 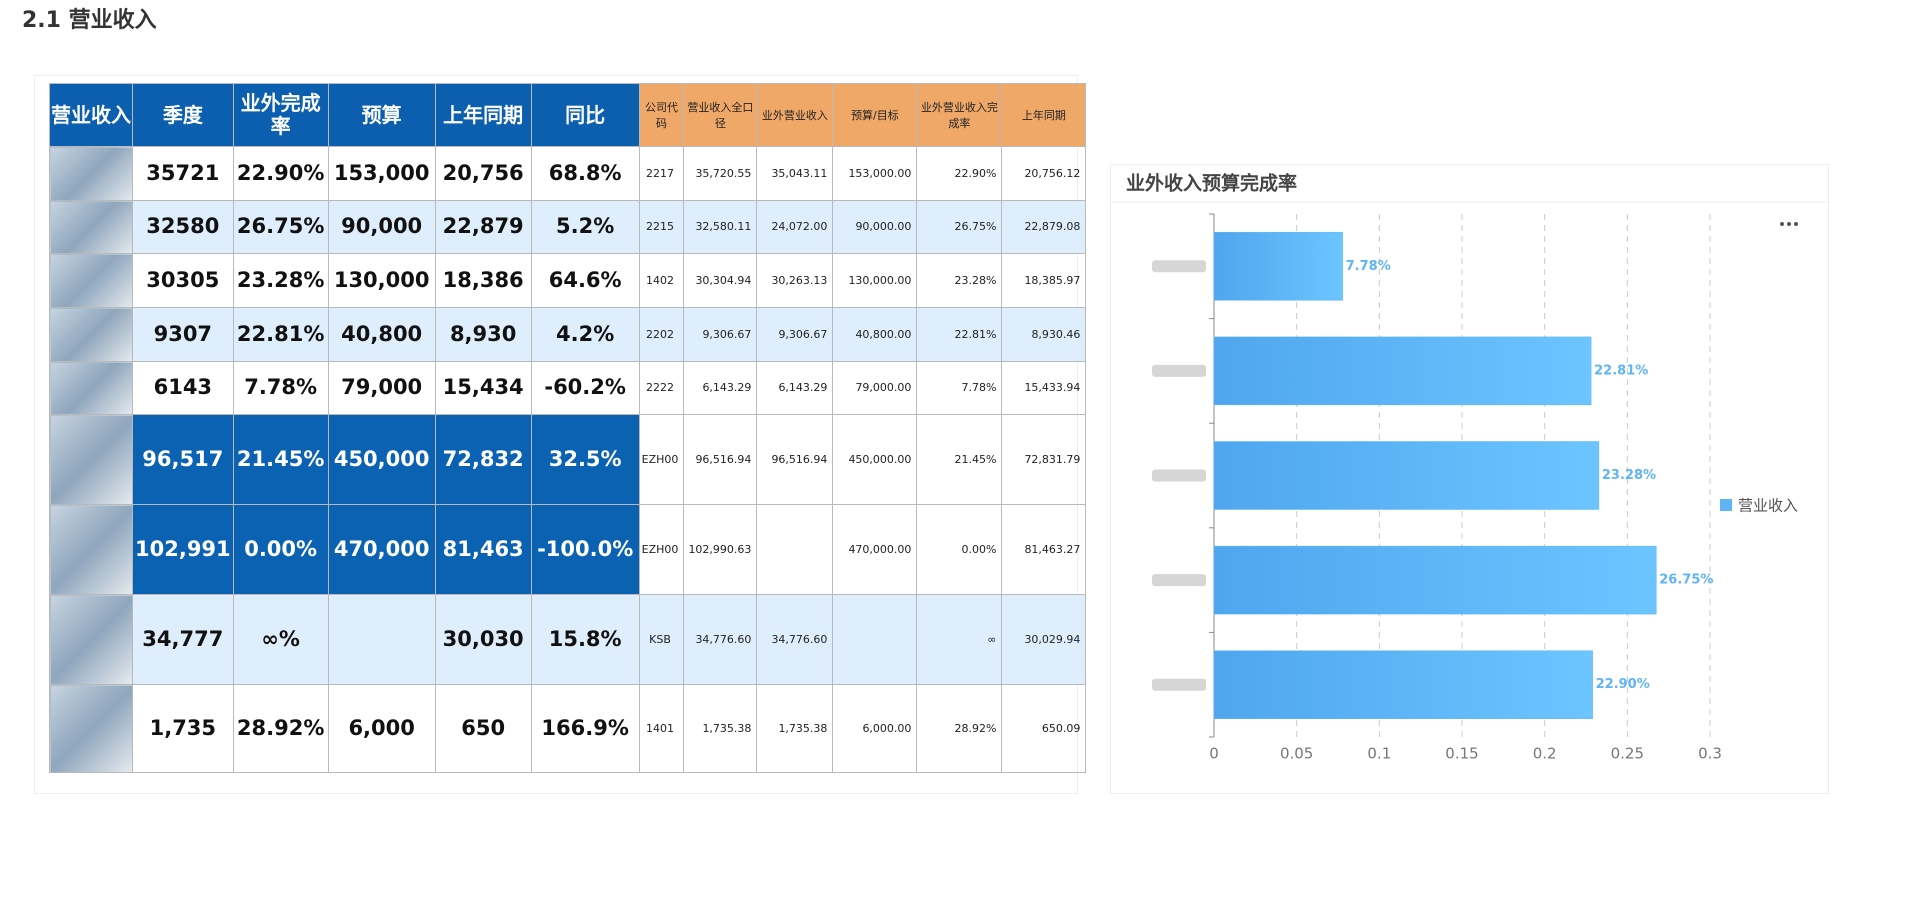 I want to click on table-cell: 130,000, so click(x=381, y=280).